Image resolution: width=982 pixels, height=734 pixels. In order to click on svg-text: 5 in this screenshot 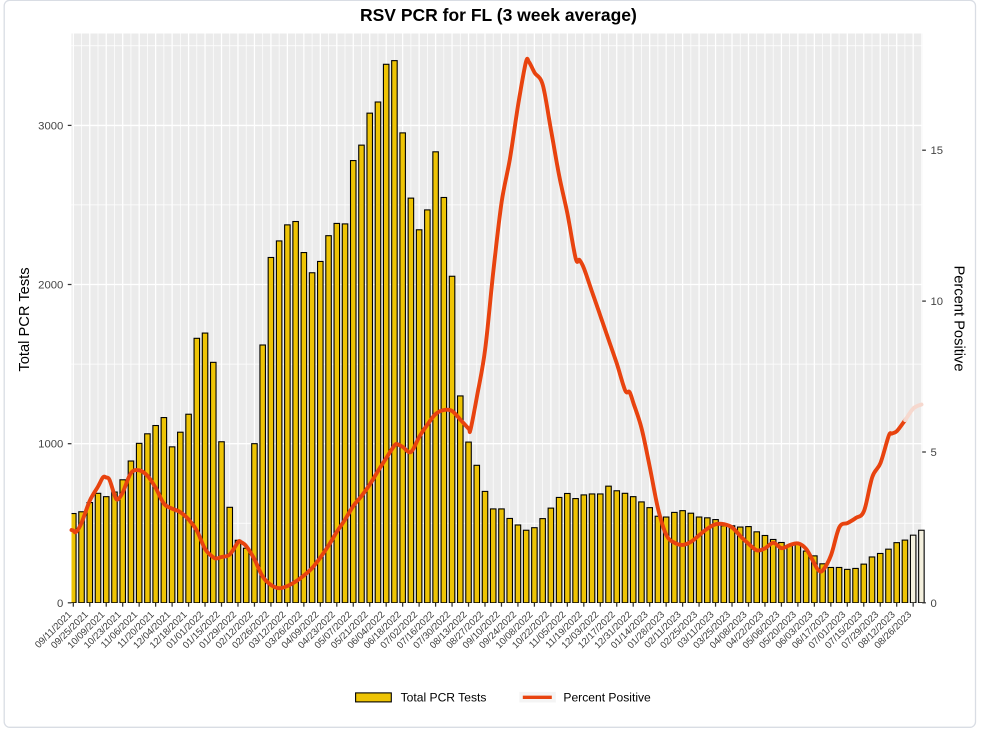, I will do `click(934, 453)`.